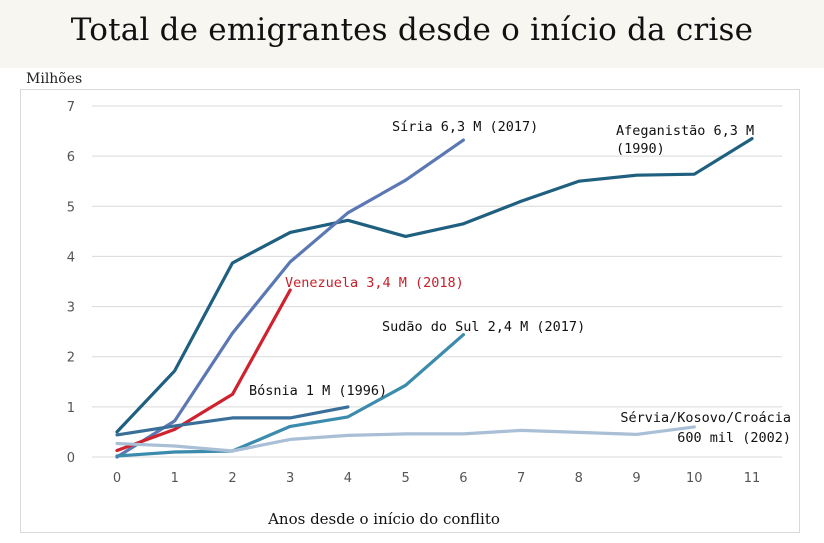  What do you see at coordinates (640, 149) in the screenshot?
I see `series-label: (1990)` at bounding box center [640, 149].